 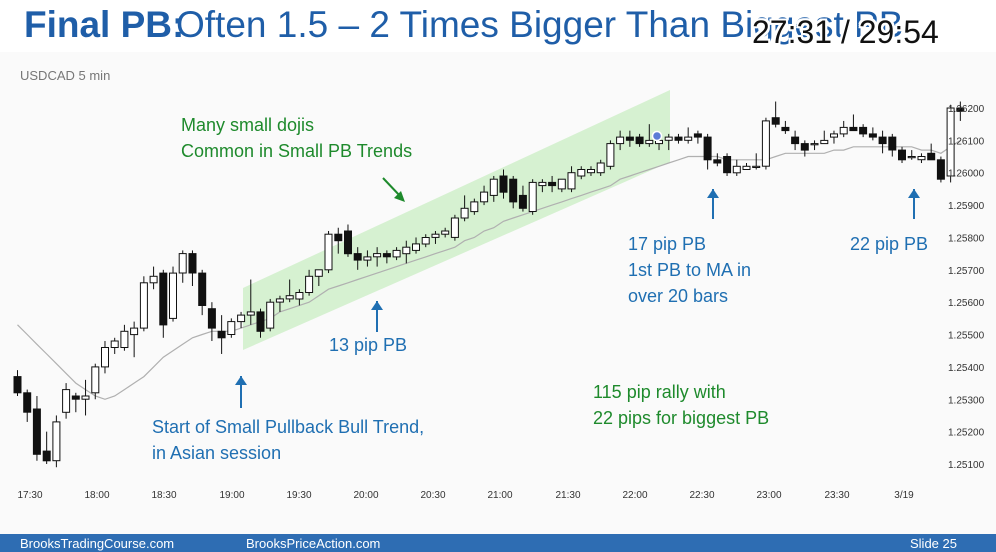 I want to click on footer-left-link: BrooksTradingCourse.com, so click(x=97, y=543).